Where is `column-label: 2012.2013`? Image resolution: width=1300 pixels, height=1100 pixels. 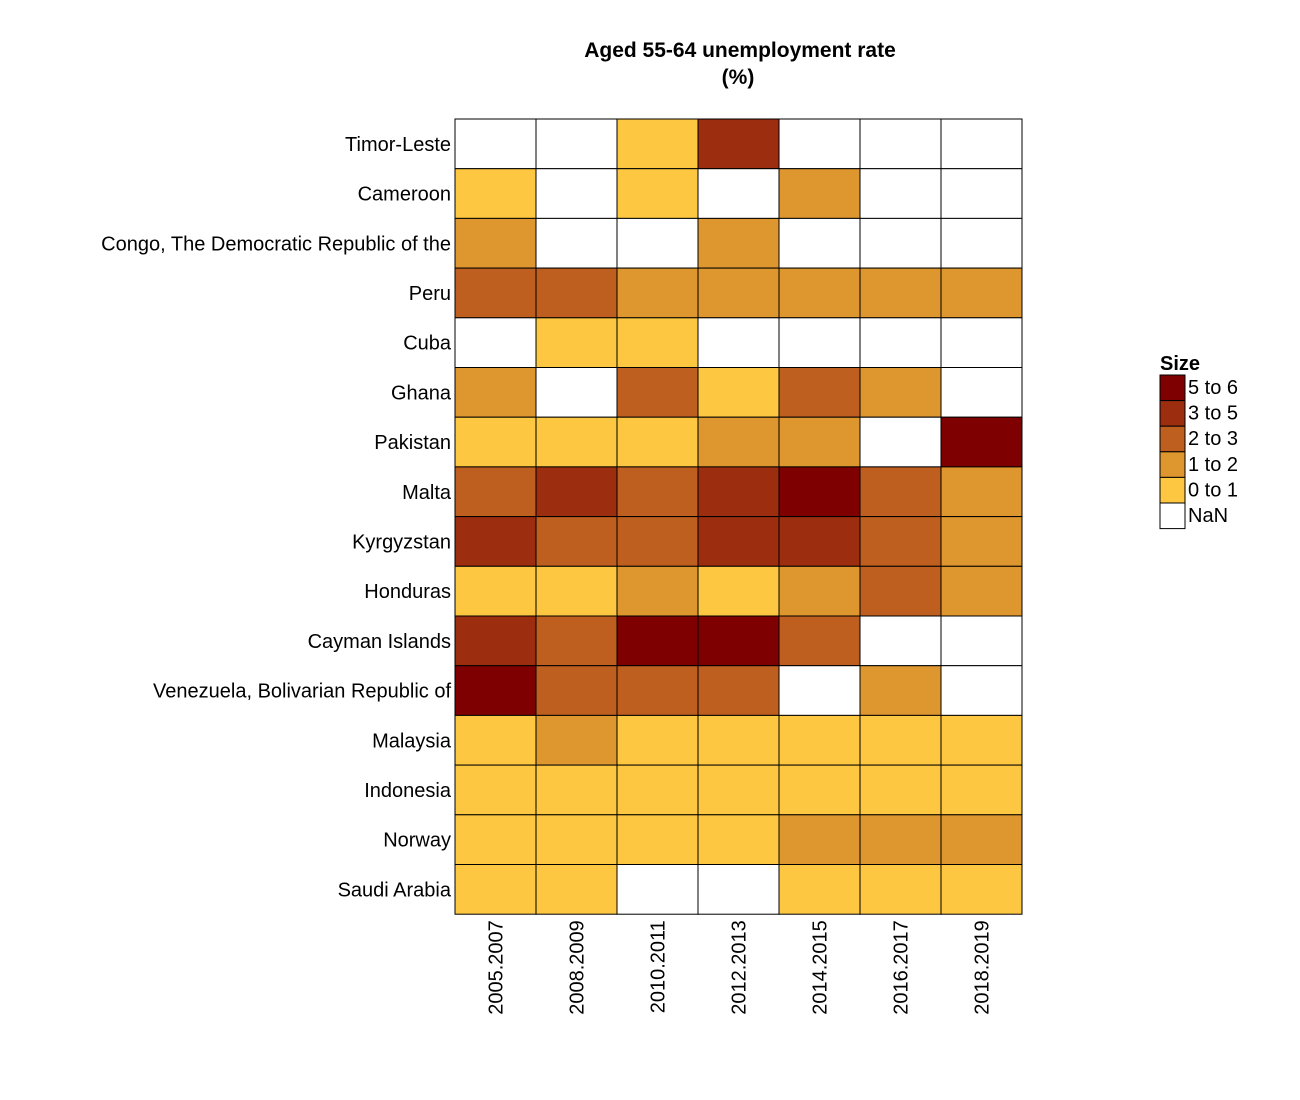
column-label: 2012.2013 is located at coordinates (740, 967).